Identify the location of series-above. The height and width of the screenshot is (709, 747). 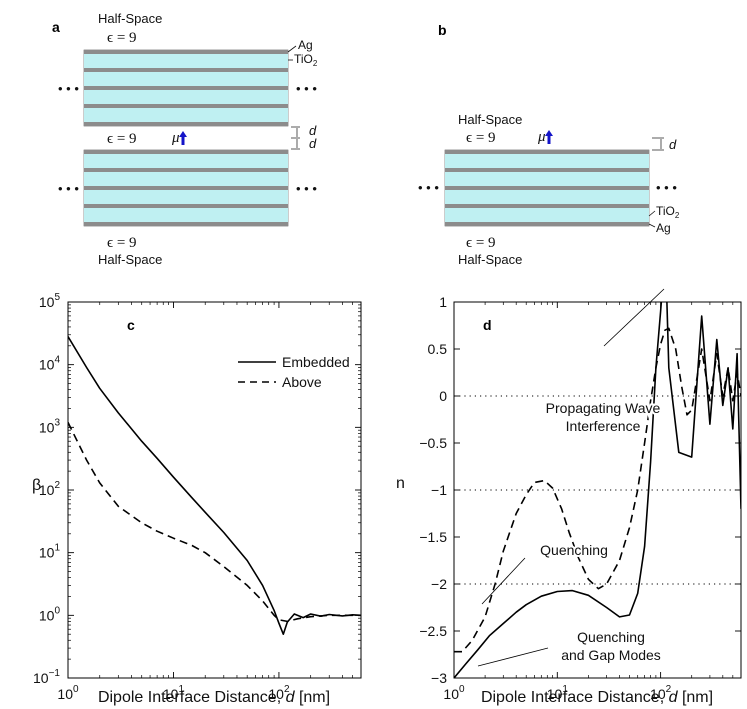
(214, 522).